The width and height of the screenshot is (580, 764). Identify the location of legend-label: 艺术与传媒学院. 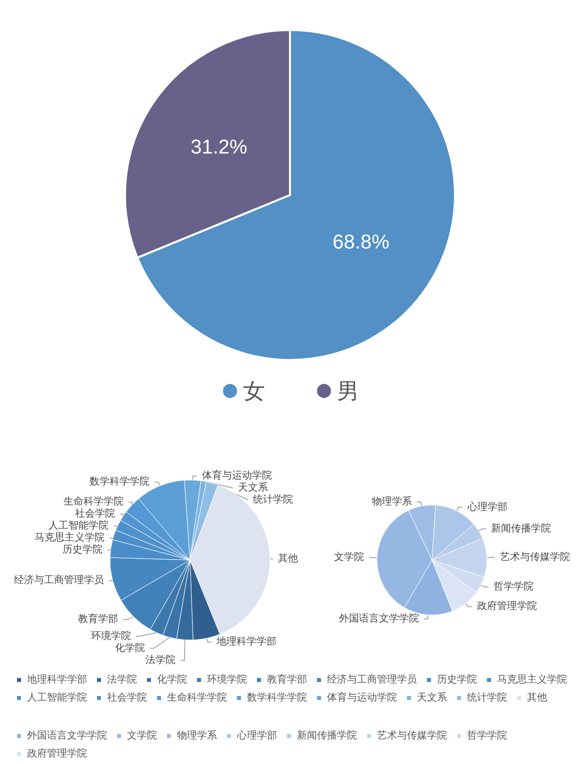
(412, 736).